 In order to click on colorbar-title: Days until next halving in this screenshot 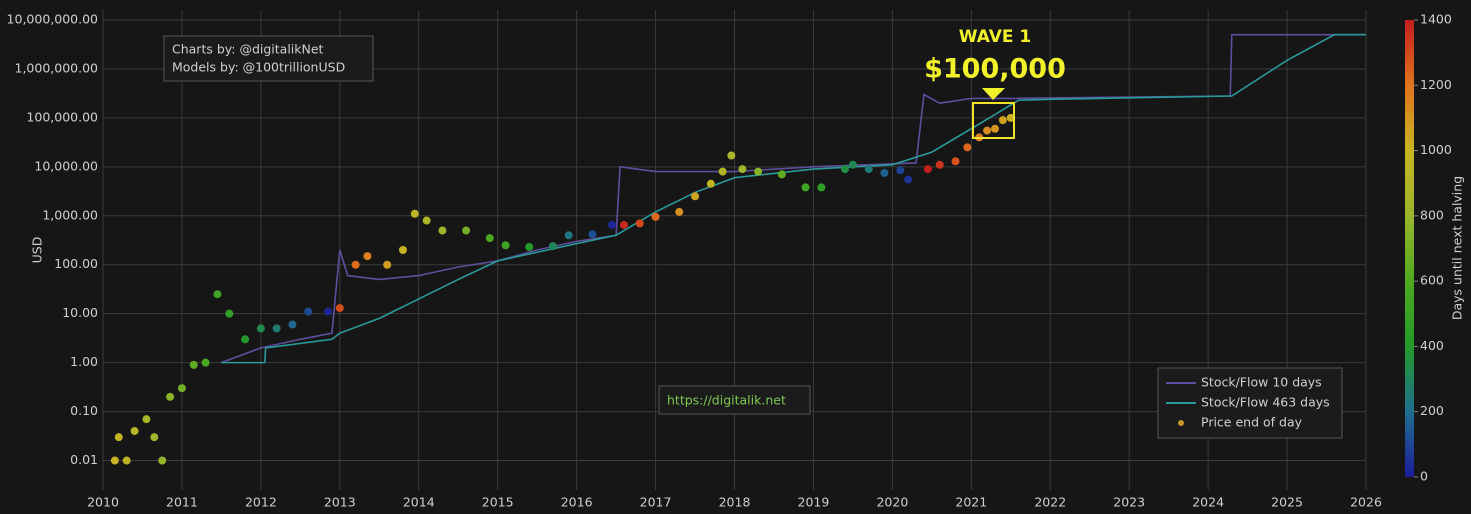, I will do `click(1457, 248)`.